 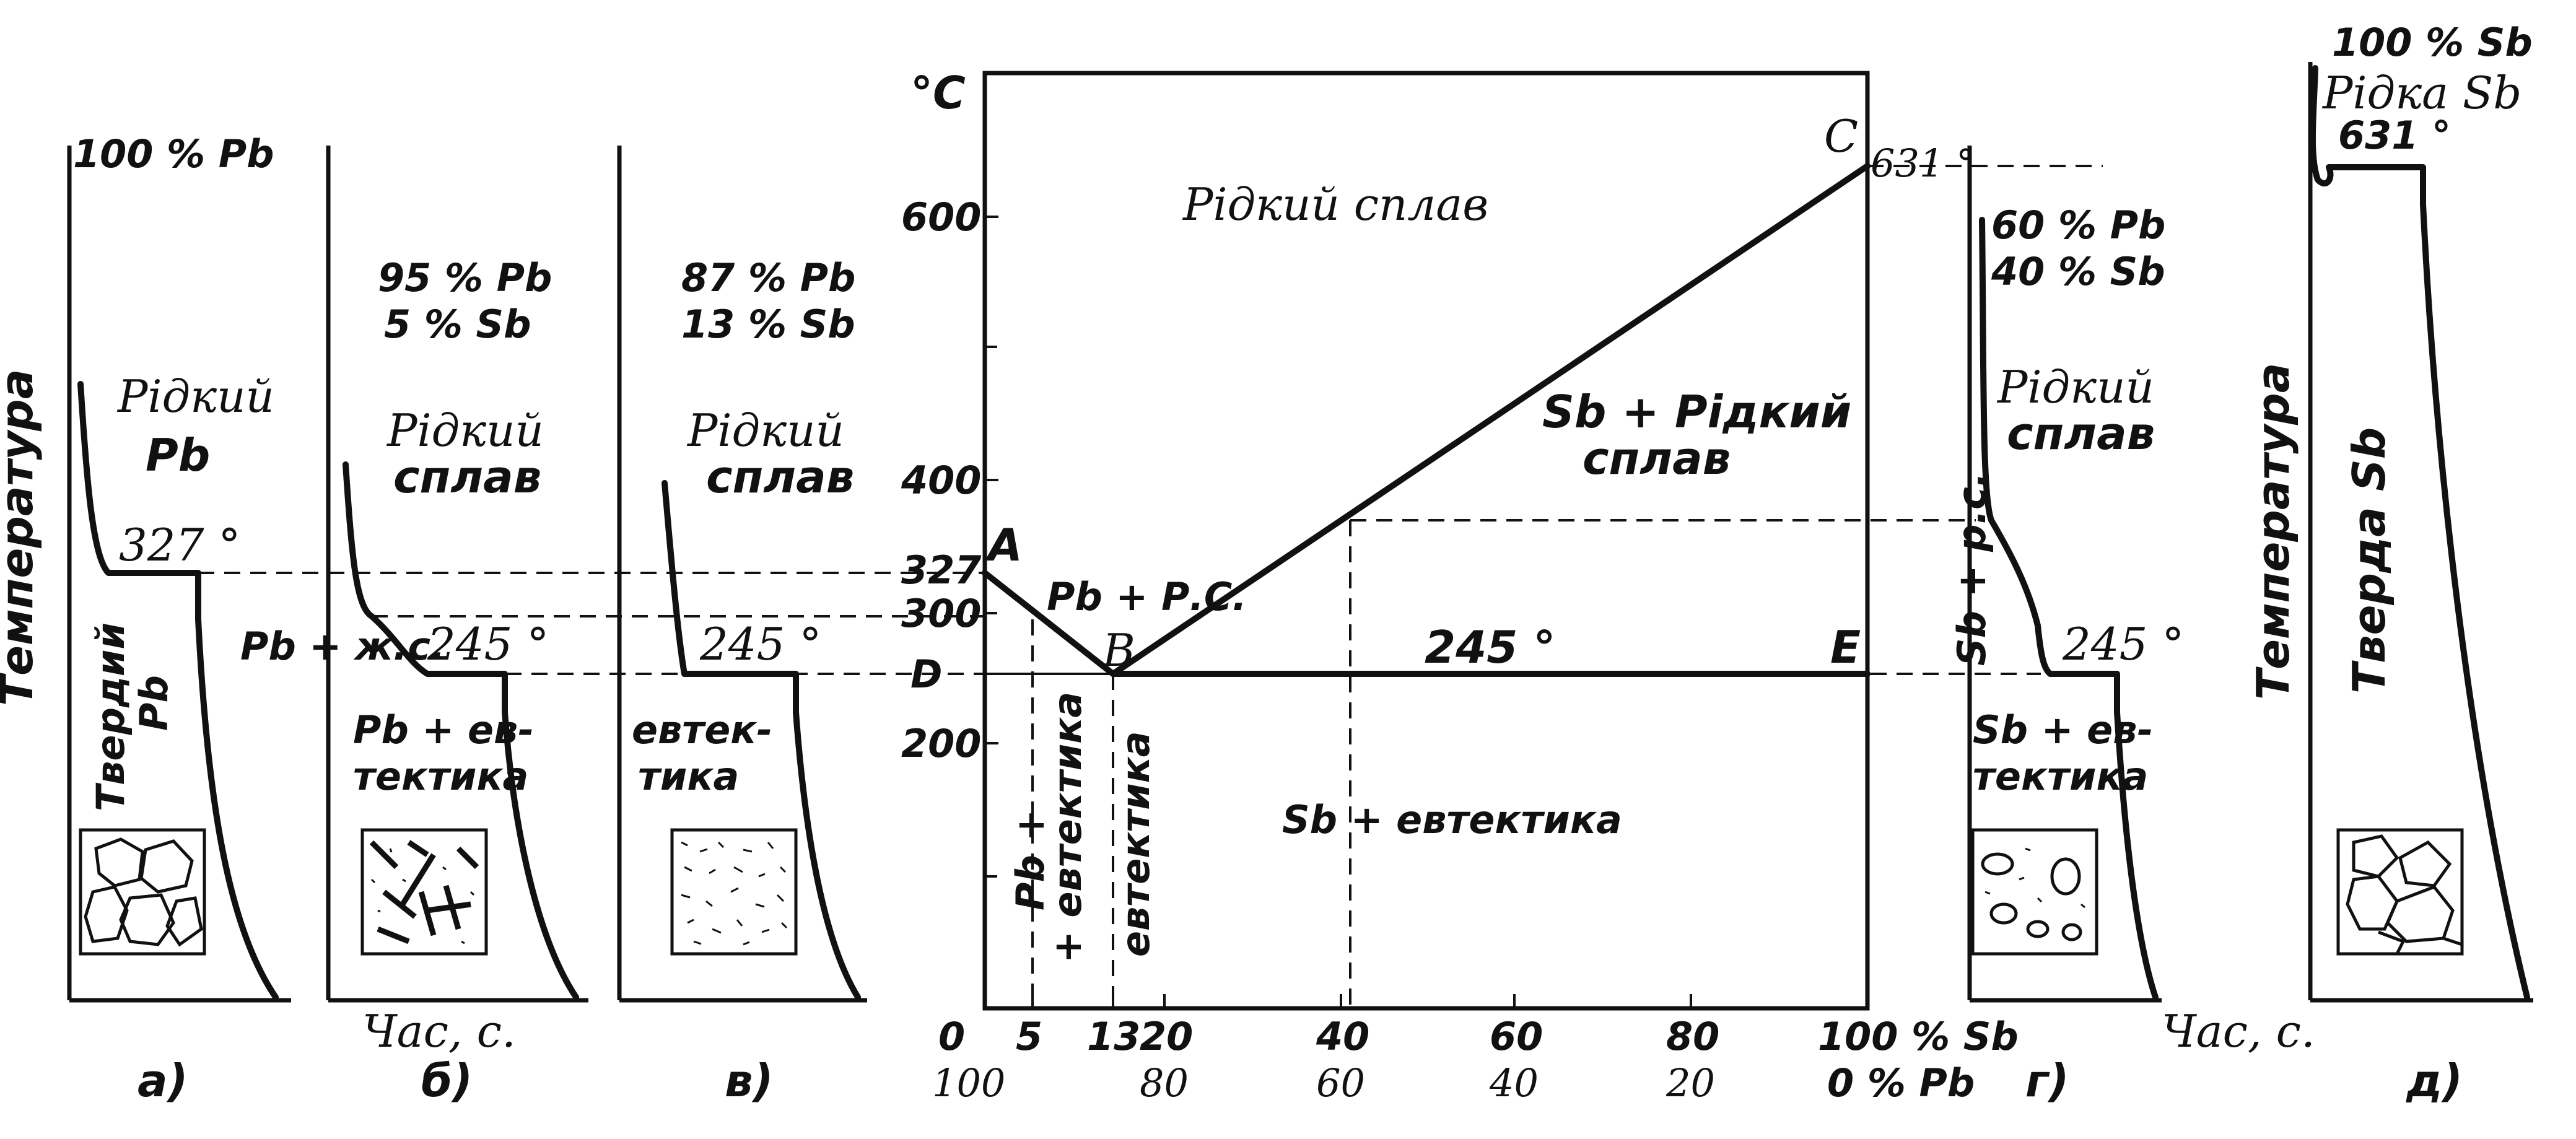 What do you see at coordinates (1657, 458) in the screenshot?
I see `region-sb-liquid-2: сплав` at bounding box center [1657, 458].